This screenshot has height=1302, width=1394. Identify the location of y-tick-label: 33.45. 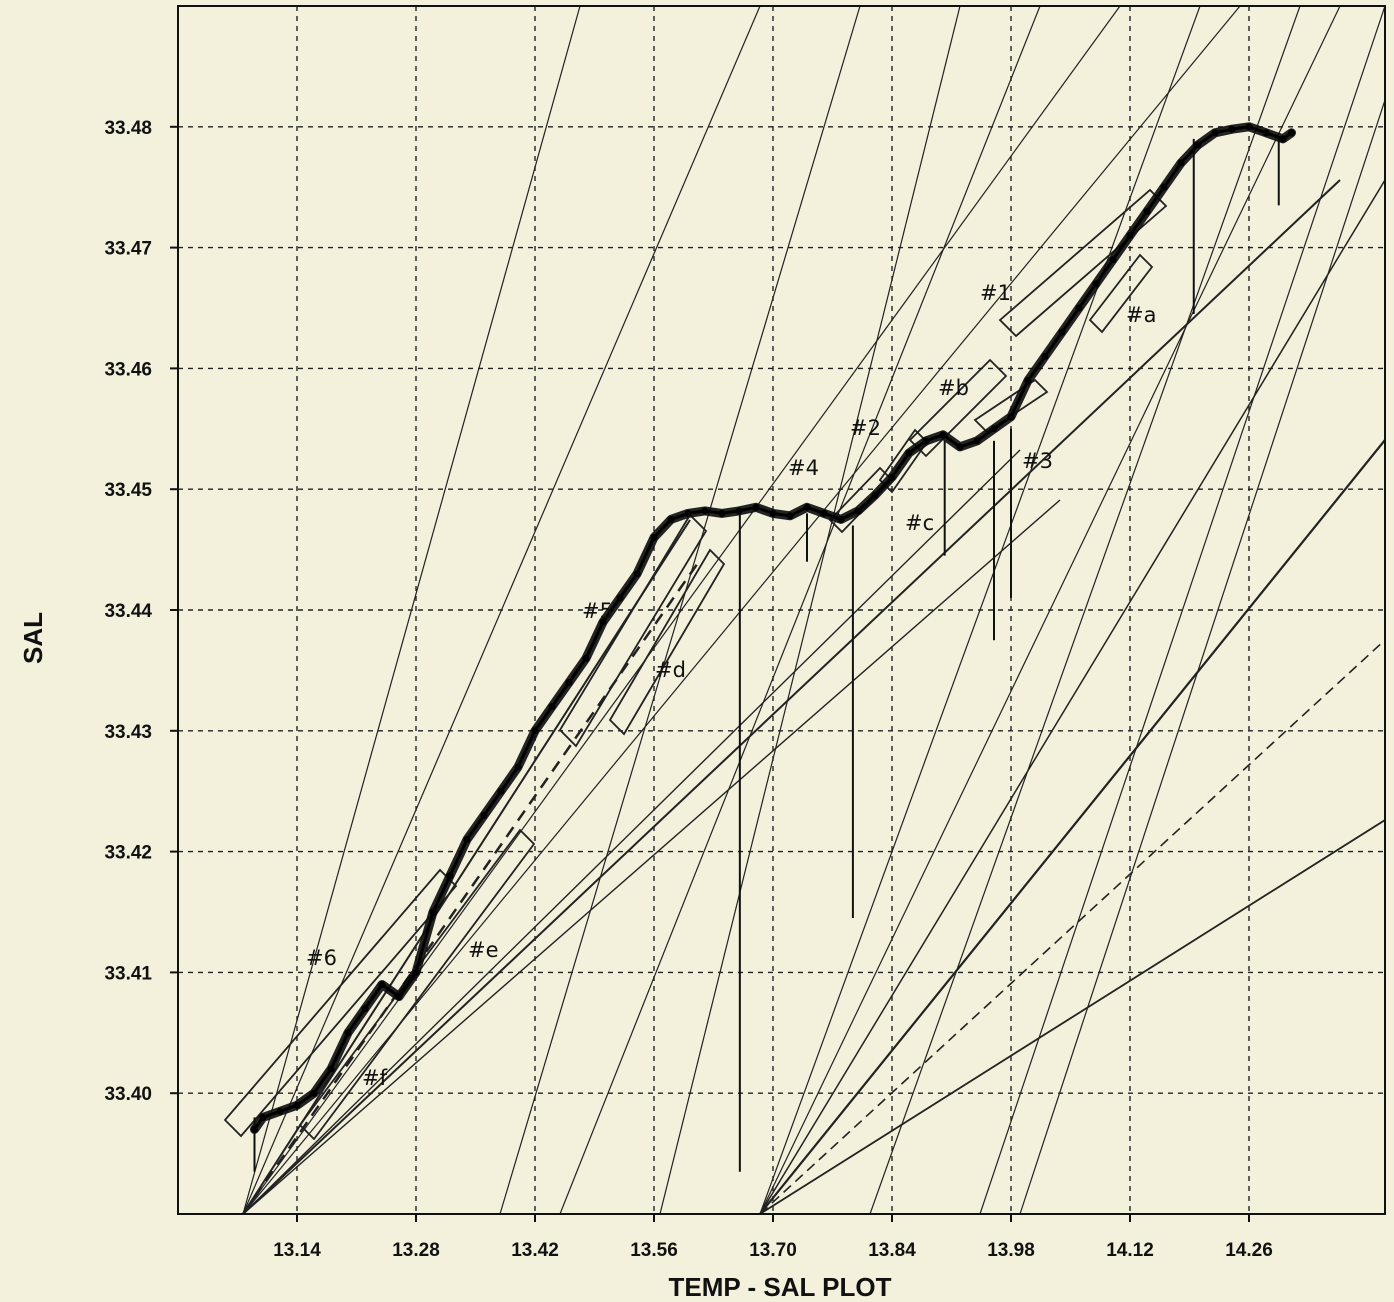
(128, 490).